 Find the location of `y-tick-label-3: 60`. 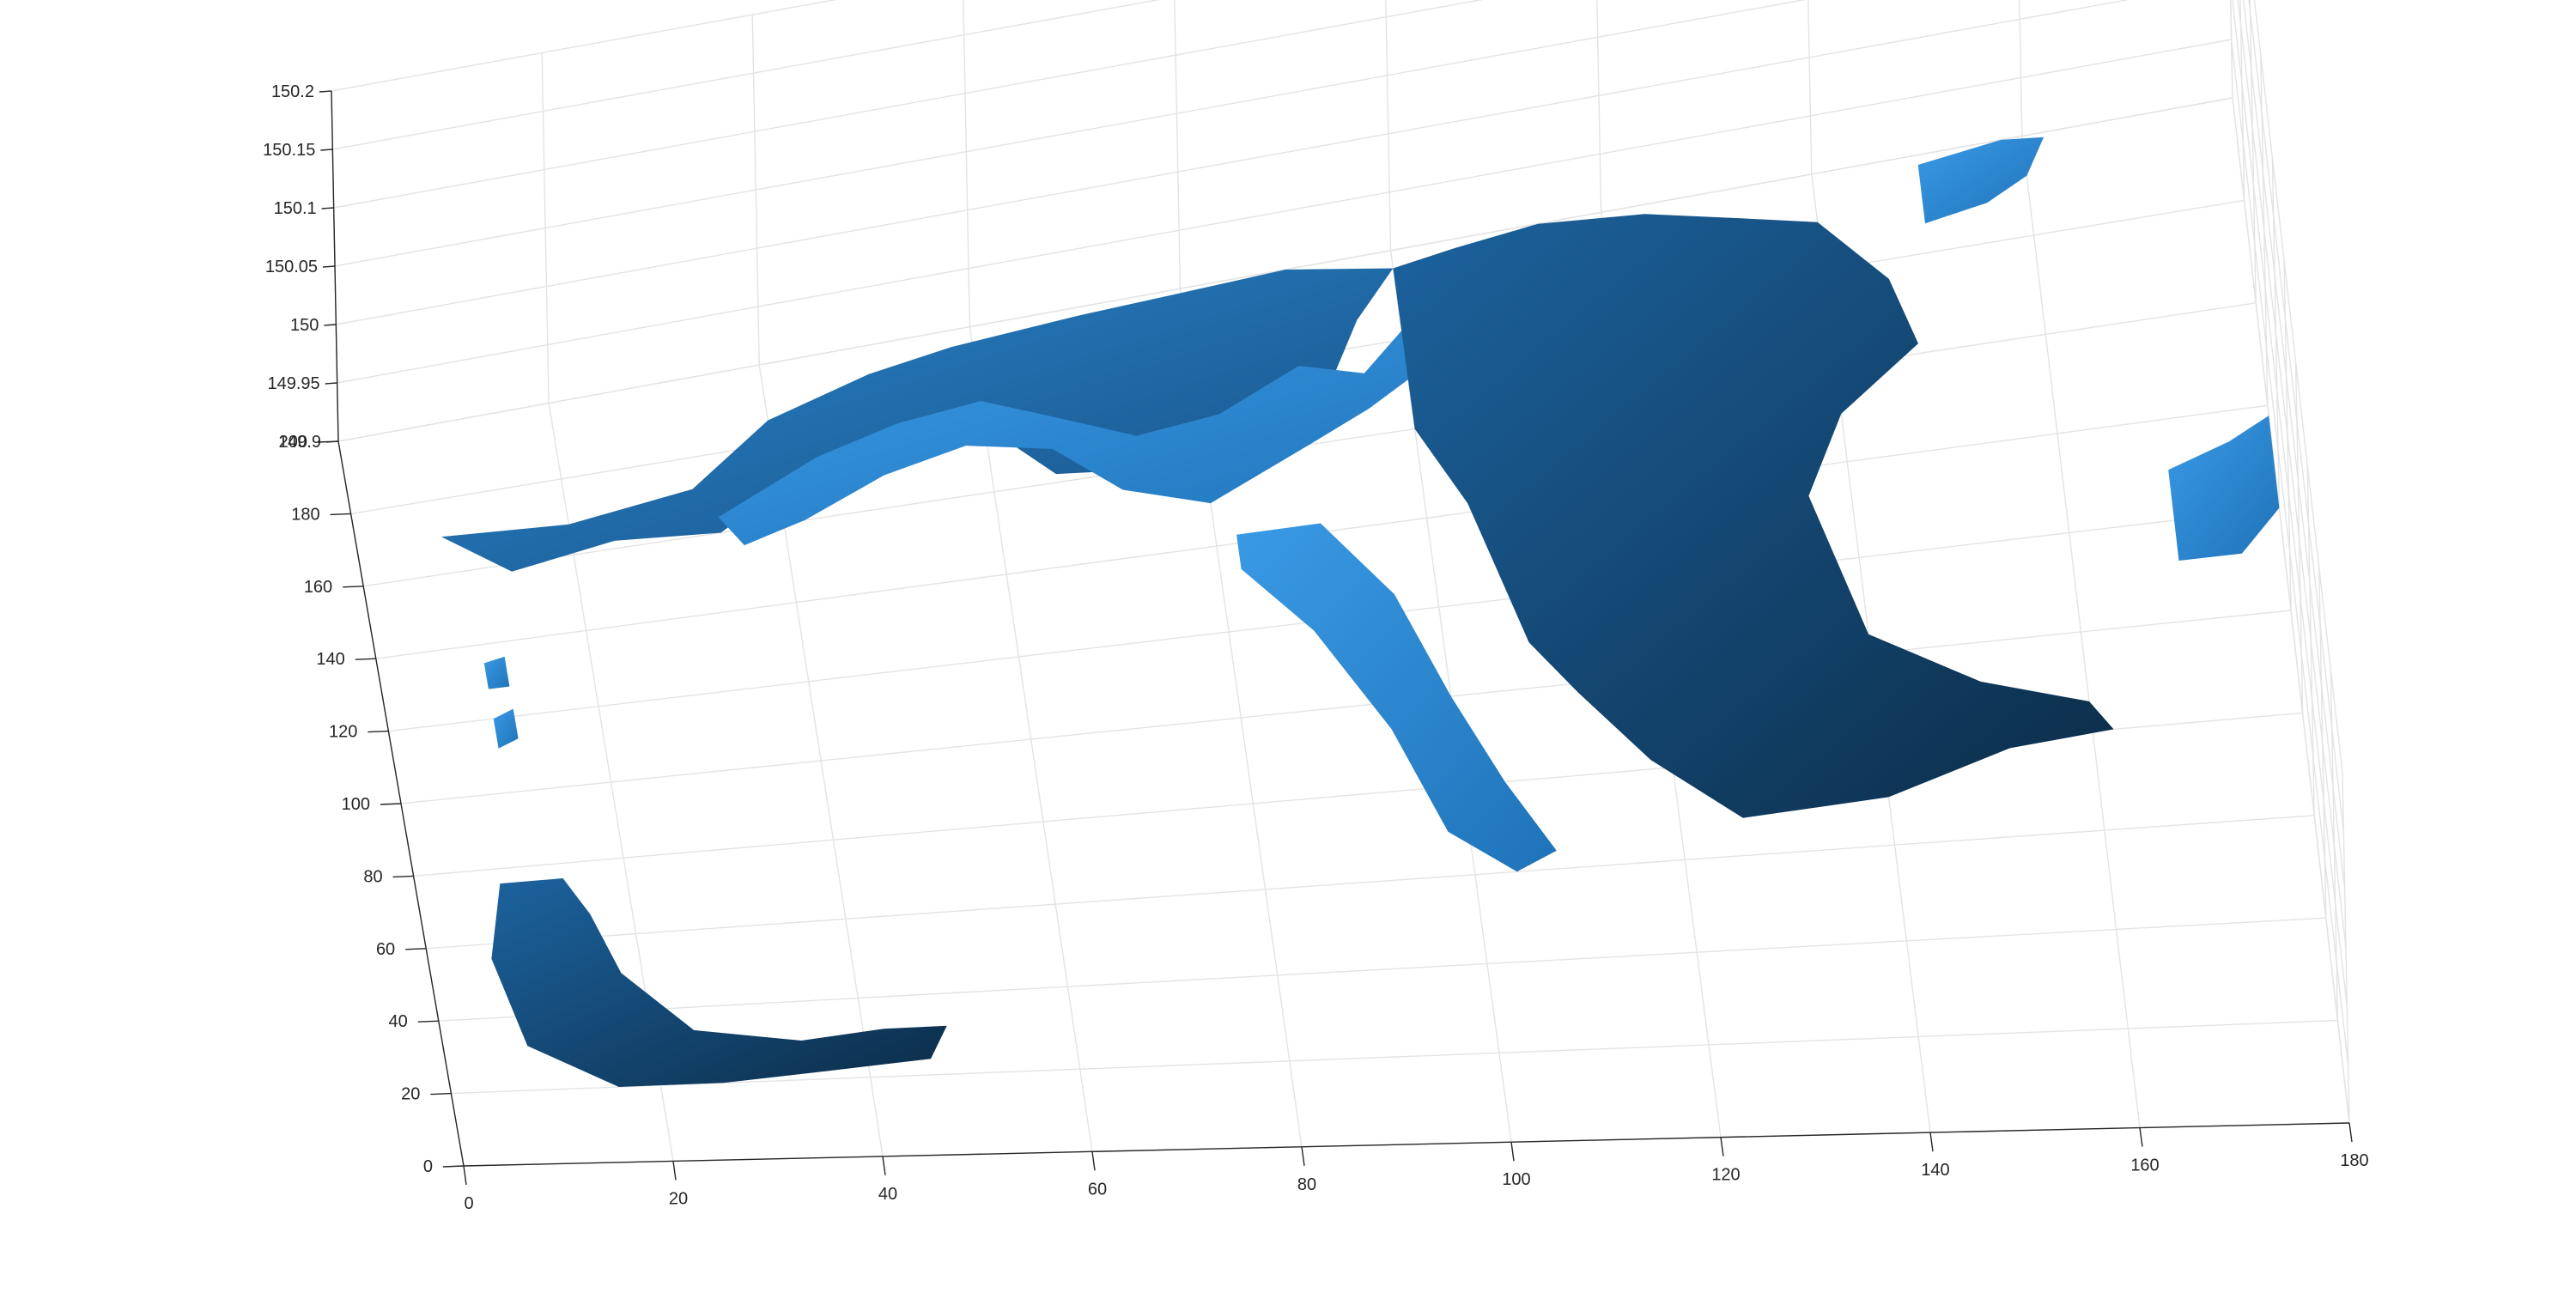

y-tick-label-3: 60 is located at coordinates (386, 949).